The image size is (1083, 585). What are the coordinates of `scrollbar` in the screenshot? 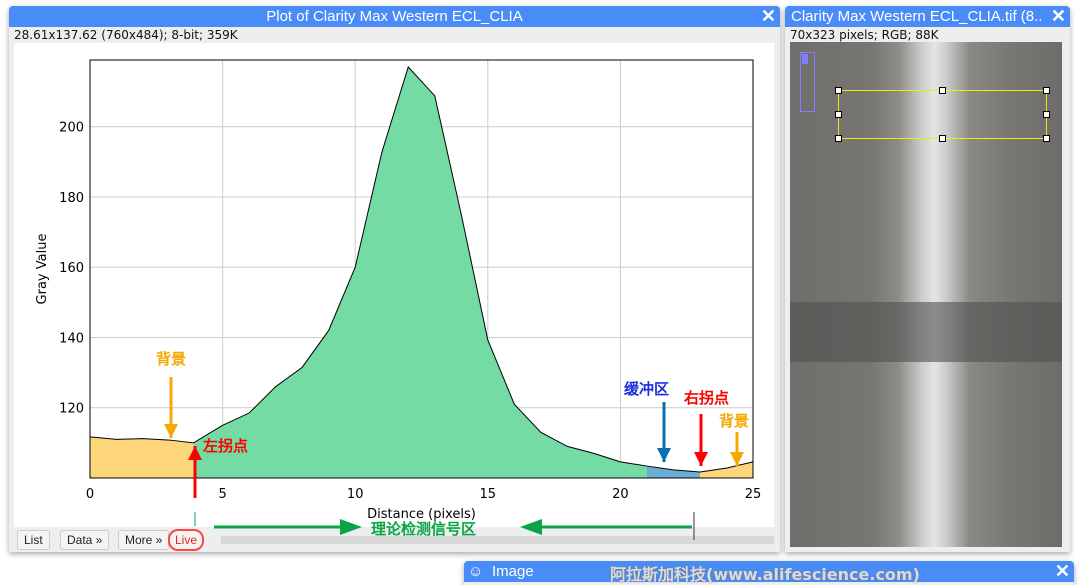 It's located at (497, 540).